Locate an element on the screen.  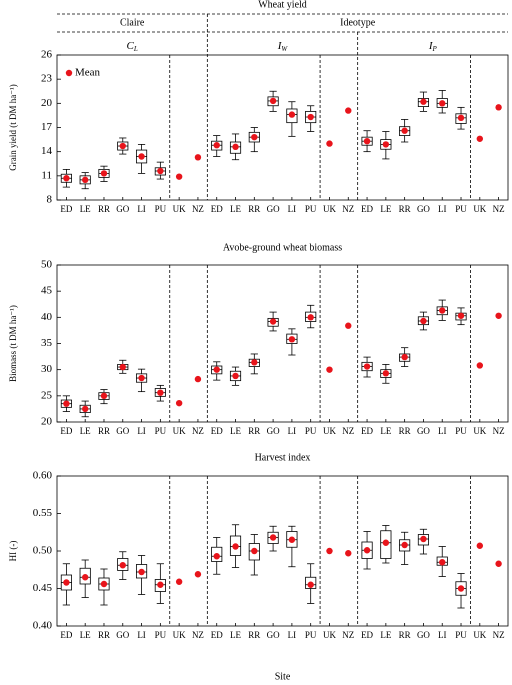
y-tick-label: 20 is located at coordinates (47, 103).